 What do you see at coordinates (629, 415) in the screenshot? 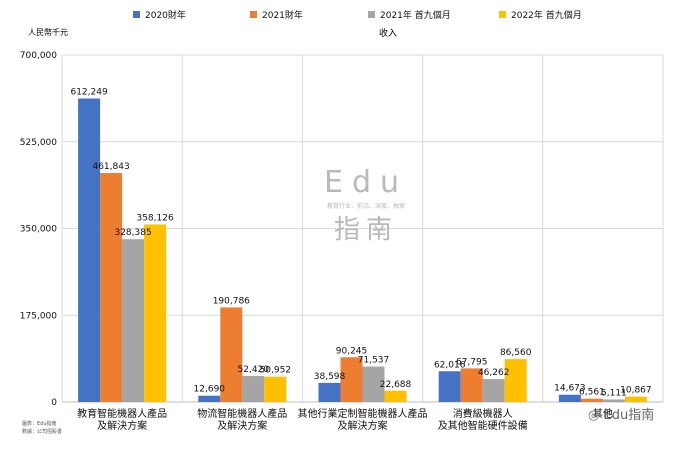
I see `wechat-account-label: Edu指南` at bounding box center [629, 415].